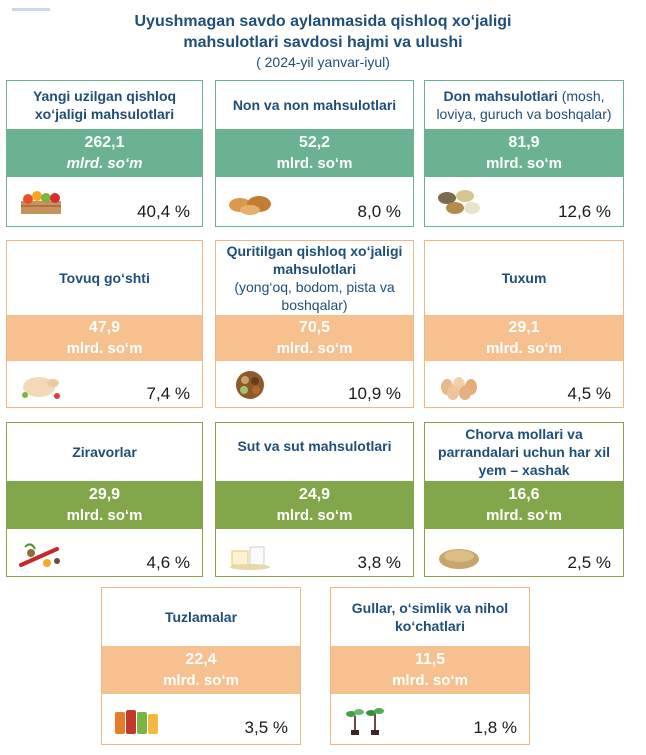 This screenshot has height=755, width=646. I want to click on card-share: 10,9 %, so click(374, 393).